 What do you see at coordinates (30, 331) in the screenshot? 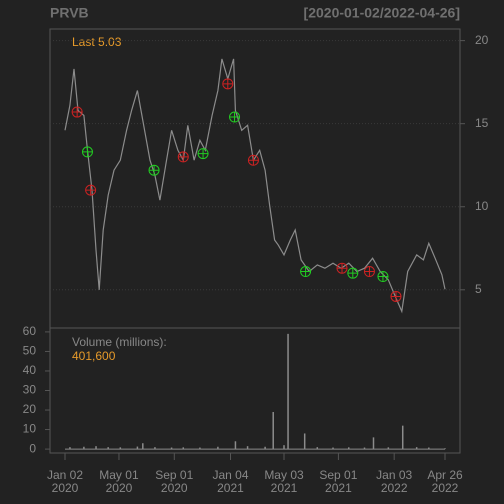
I see `y-tick-label: 60` at bounding box center [30, 331].